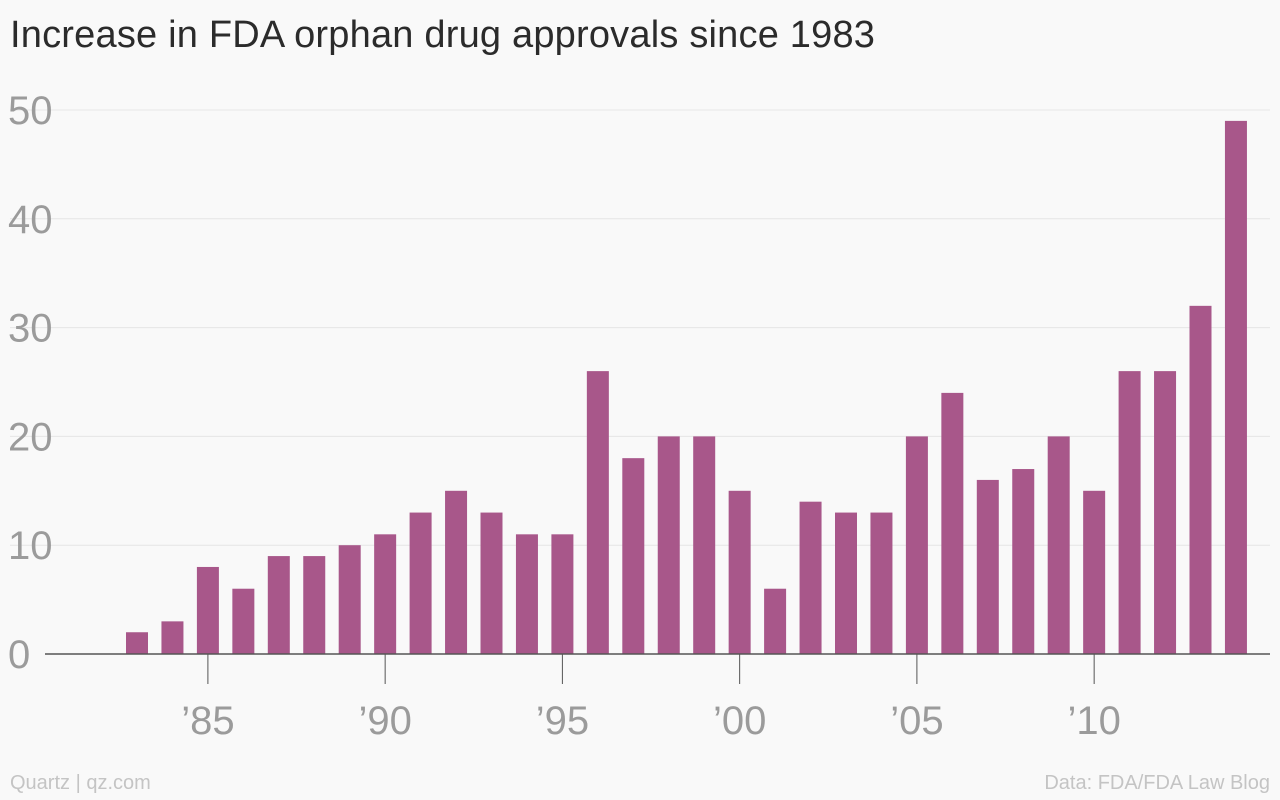  Describe the element at coordinates (207, 610) in the screenshot. I see `bar-1985` at that location.